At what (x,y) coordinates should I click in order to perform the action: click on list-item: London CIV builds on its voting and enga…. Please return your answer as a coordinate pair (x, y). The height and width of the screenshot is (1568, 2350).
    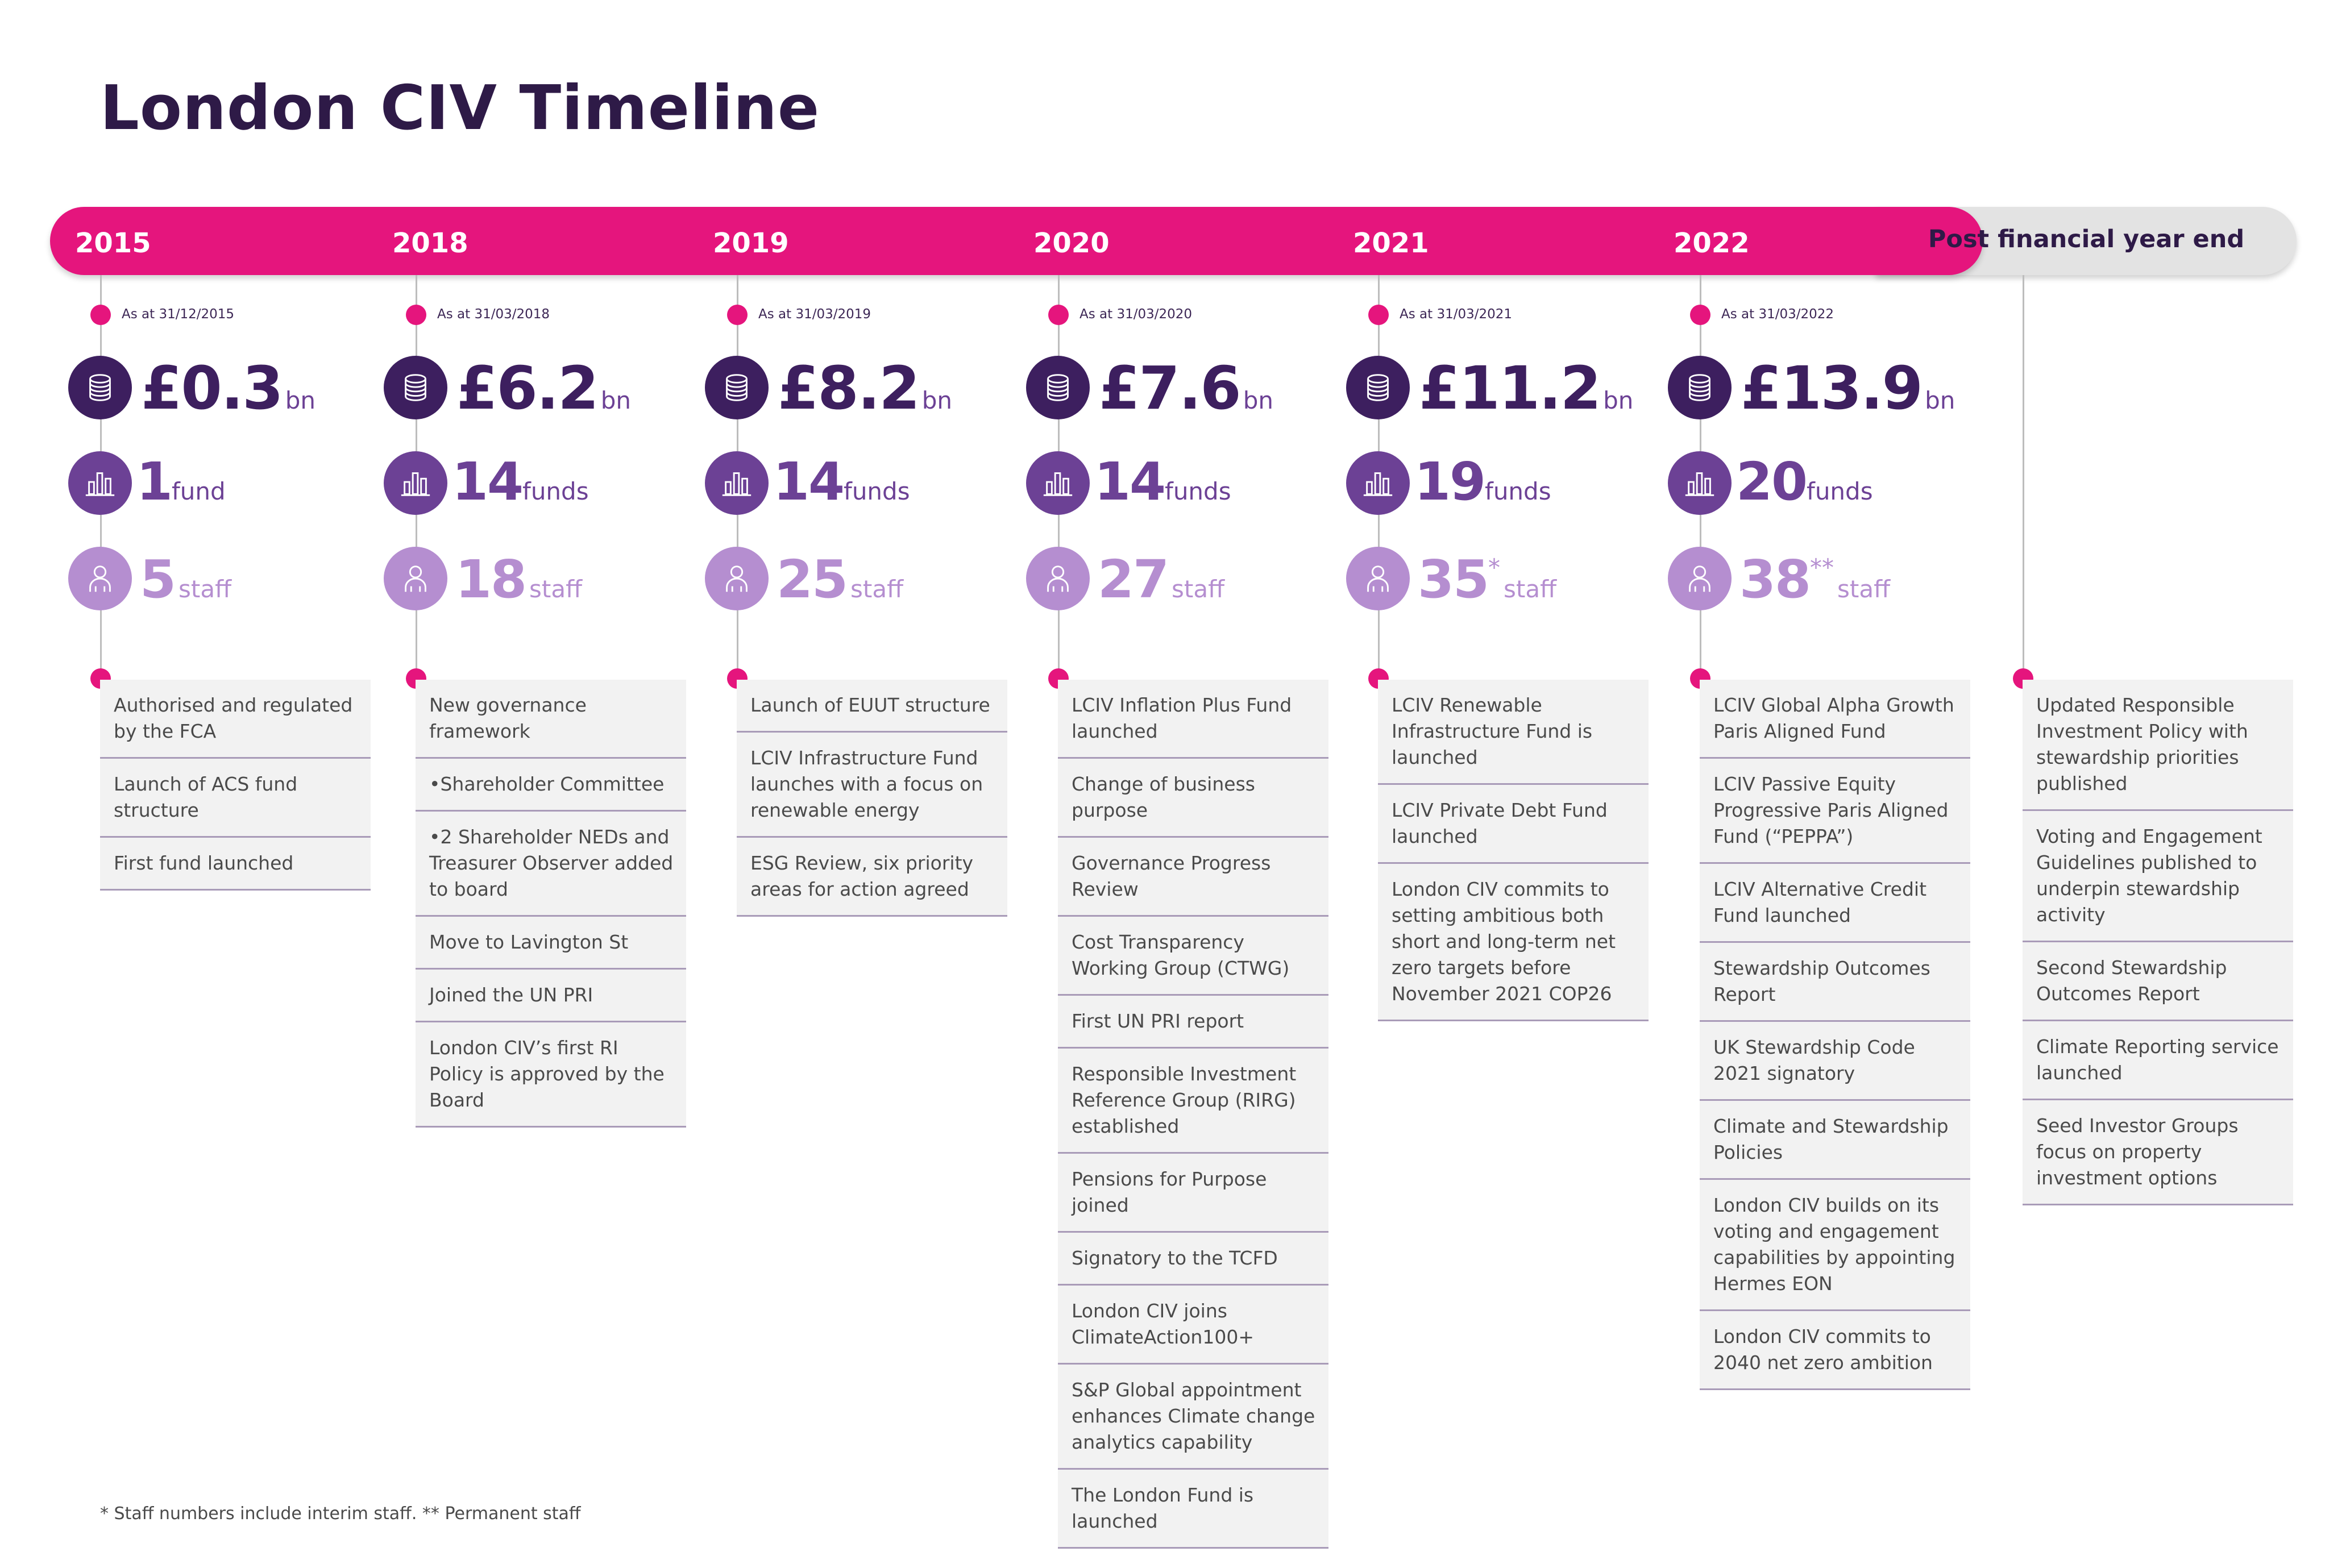
    Looking at the image, I should click on (1835, 1245).